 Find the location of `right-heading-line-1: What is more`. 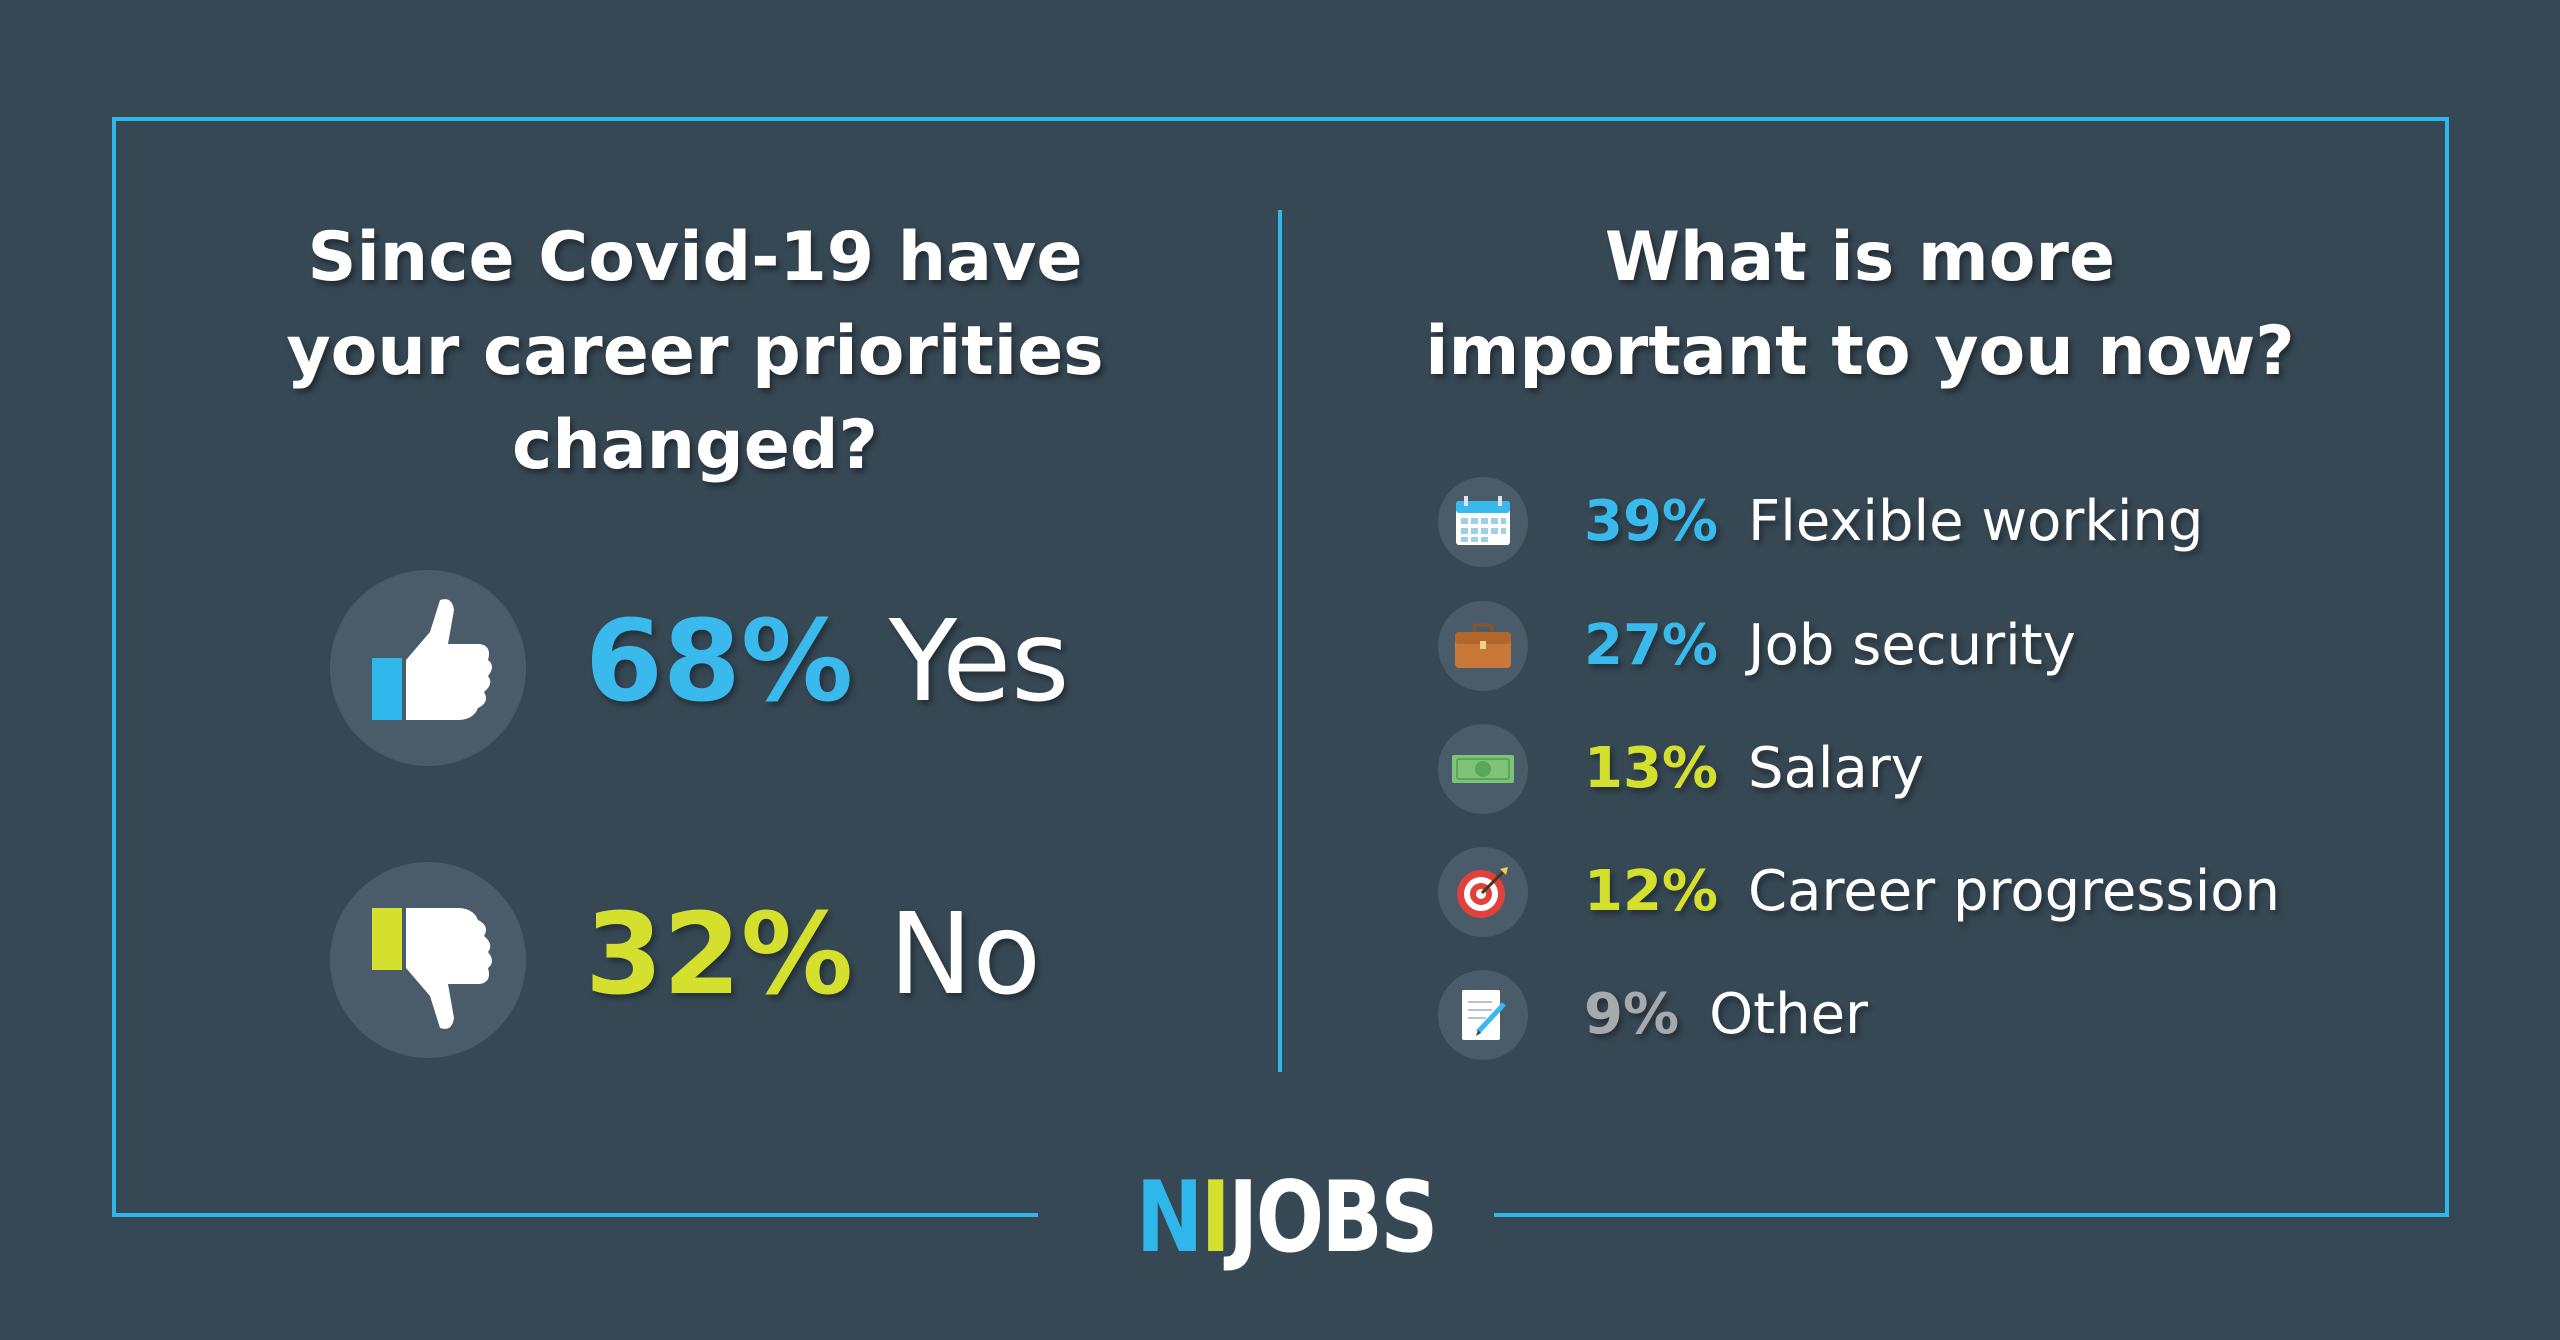

right-heading-line-1: What is more is located at coordinates (1860, 257).